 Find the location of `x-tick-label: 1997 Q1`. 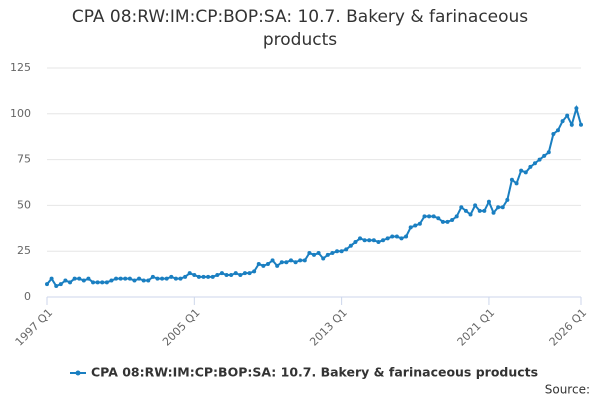

x-tick-label: 1997 Q1 is located at coordinates (34, 327).